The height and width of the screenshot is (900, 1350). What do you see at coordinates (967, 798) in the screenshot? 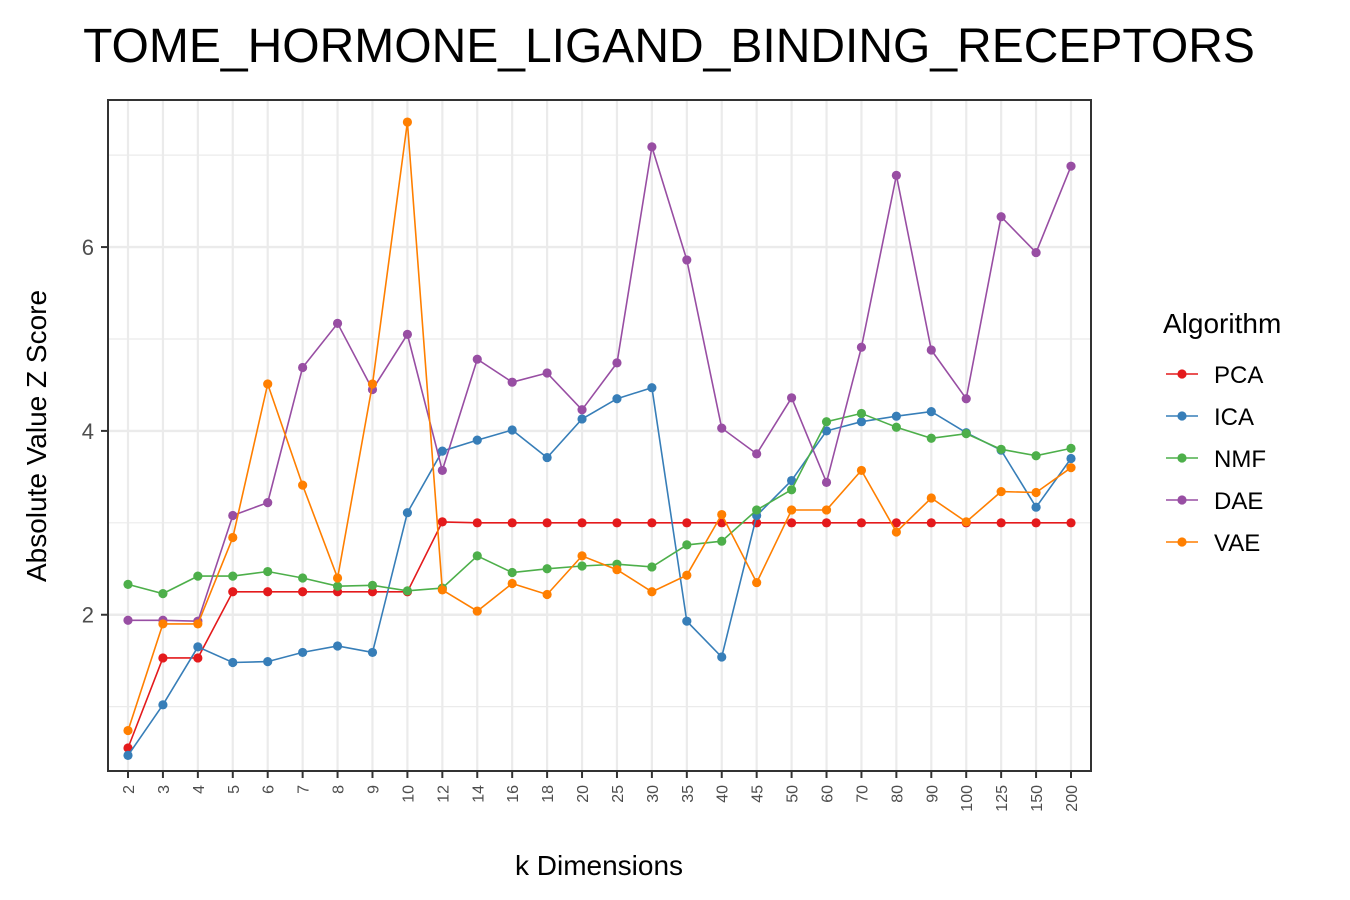
I see `x-tick-label: 100` at bounding box center [967, 798].